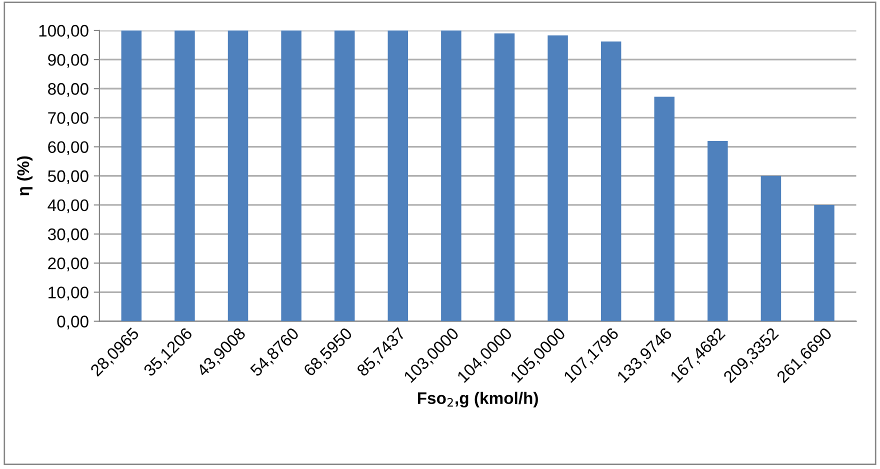 The image size is (880, 469). What do you see at coordinates (68, 206) in the screenshot?
I see `y-tick-label: 40,00` at bounding box center [68, 206].